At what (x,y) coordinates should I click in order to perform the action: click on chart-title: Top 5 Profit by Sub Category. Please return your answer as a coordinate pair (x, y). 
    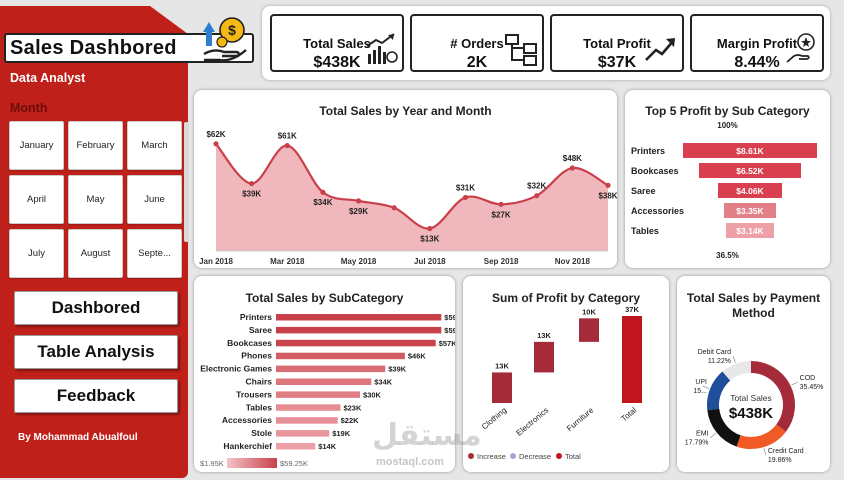
    Looking at the image, I should click on (727, 111).